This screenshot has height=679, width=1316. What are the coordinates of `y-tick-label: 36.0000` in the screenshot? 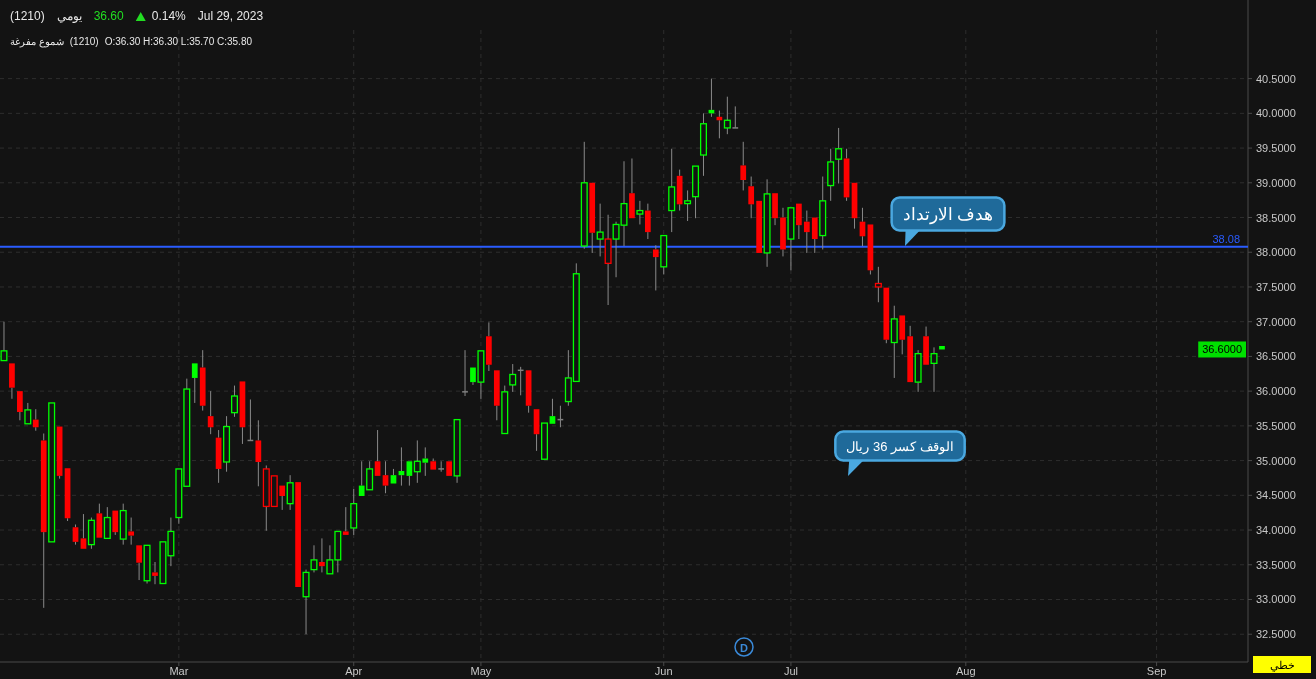 It's located at (1276, 391).